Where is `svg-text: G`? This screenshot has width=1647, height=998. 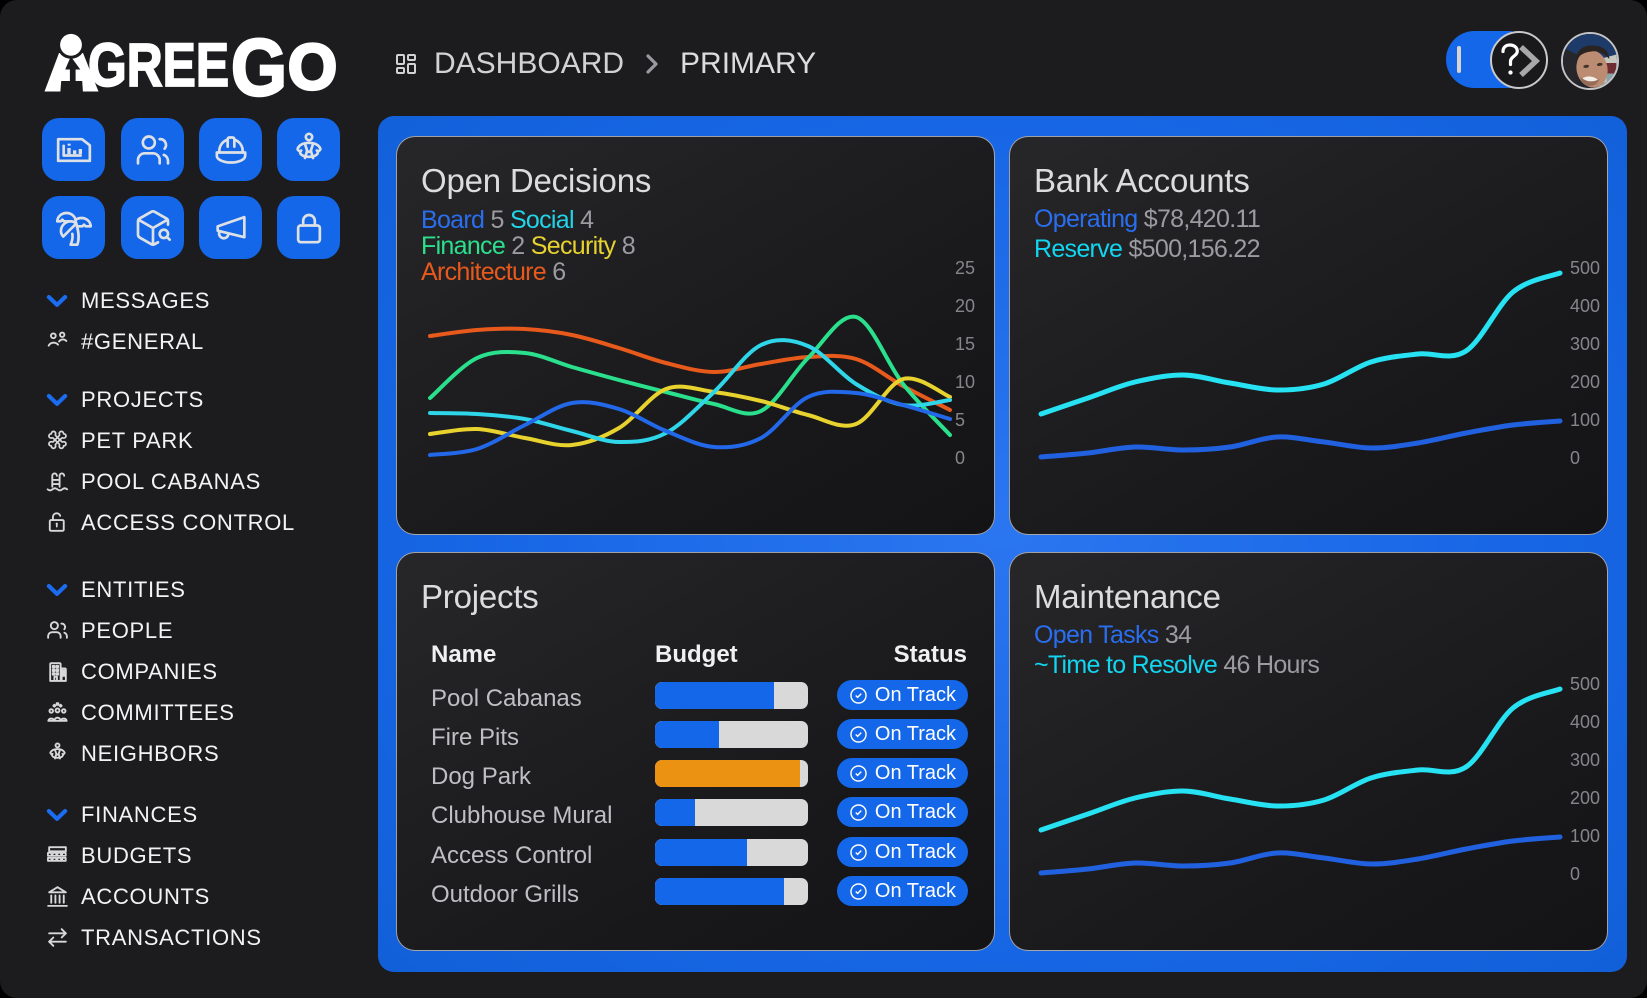 svg-text: G is located at coordinates (259, 63).